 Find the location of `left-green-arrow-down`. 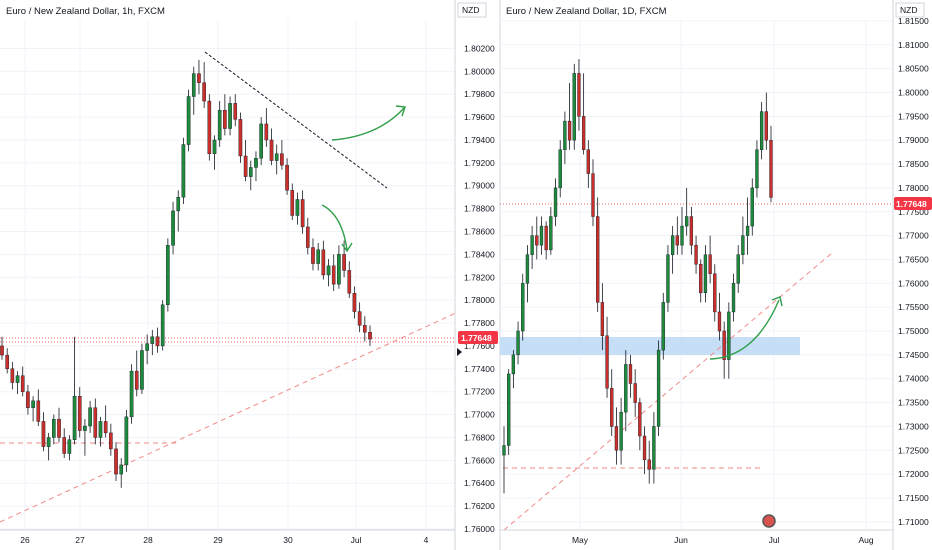

left-green-arrow-down is located at coordinates (334, 227).